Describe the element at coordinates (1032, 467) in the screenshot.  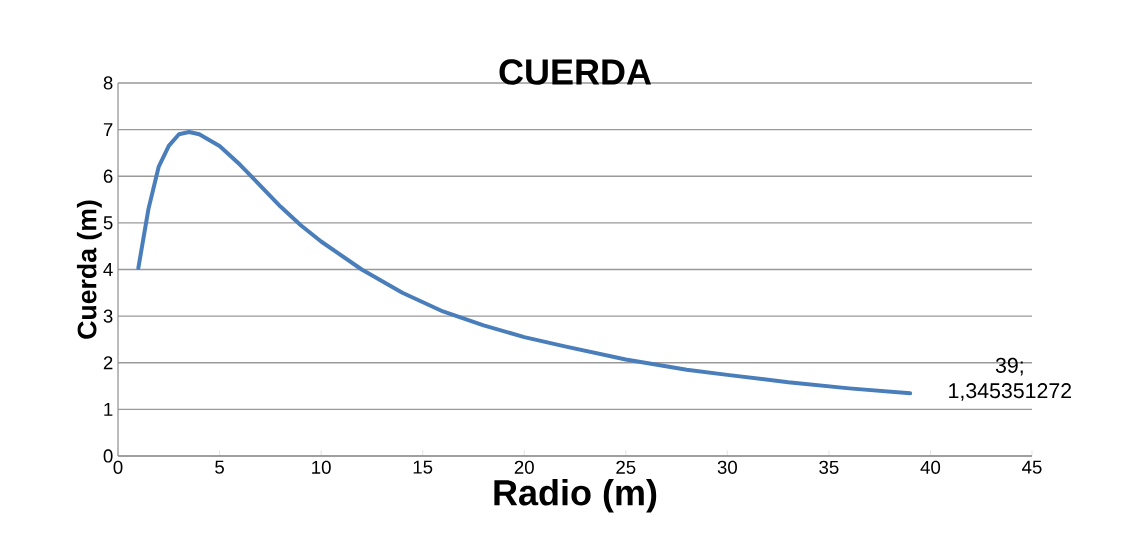
I see `x-tick-label: 45` at that location.